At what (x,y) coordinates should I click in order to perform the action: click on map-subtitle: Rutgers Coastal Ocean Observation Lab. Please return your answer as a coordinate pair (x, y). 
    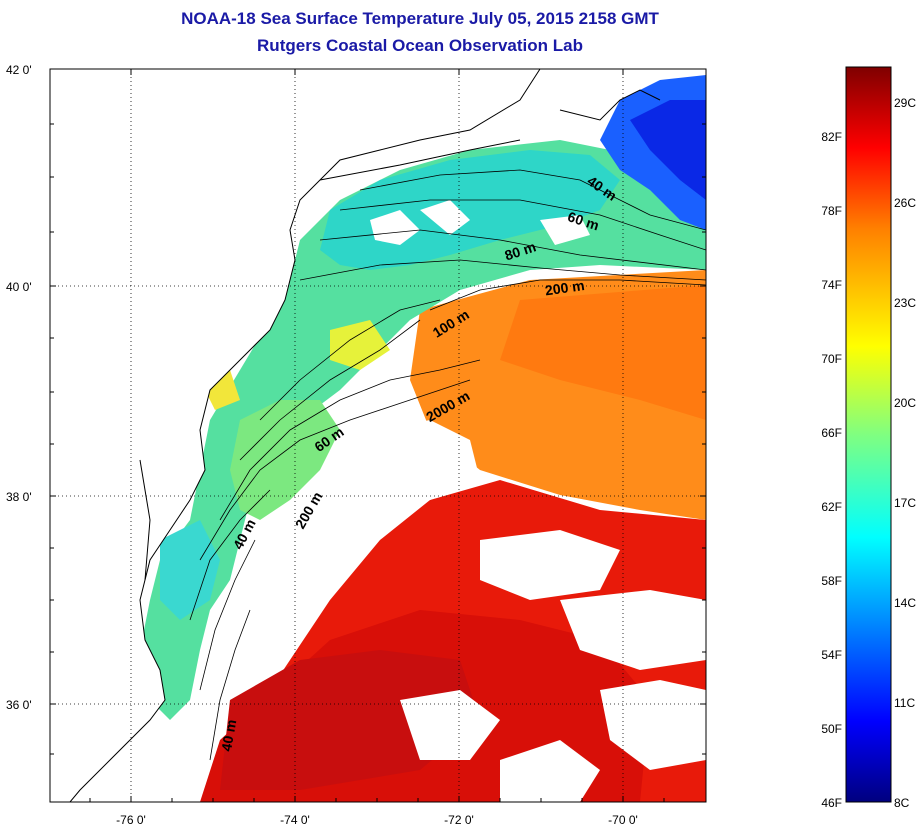
    Looking at the image, I should click on (420, 45).